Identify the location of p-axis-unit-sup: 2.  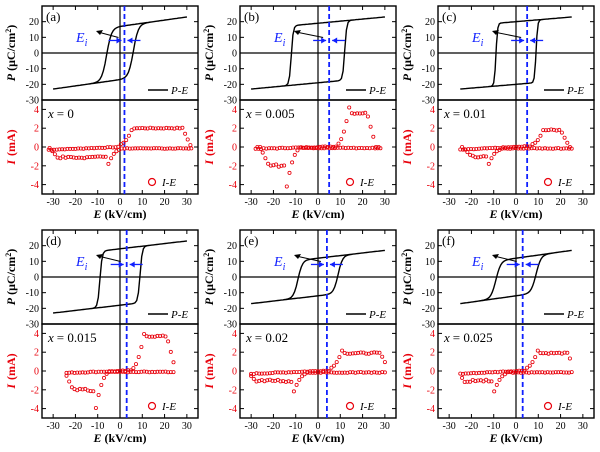
(404, 31).